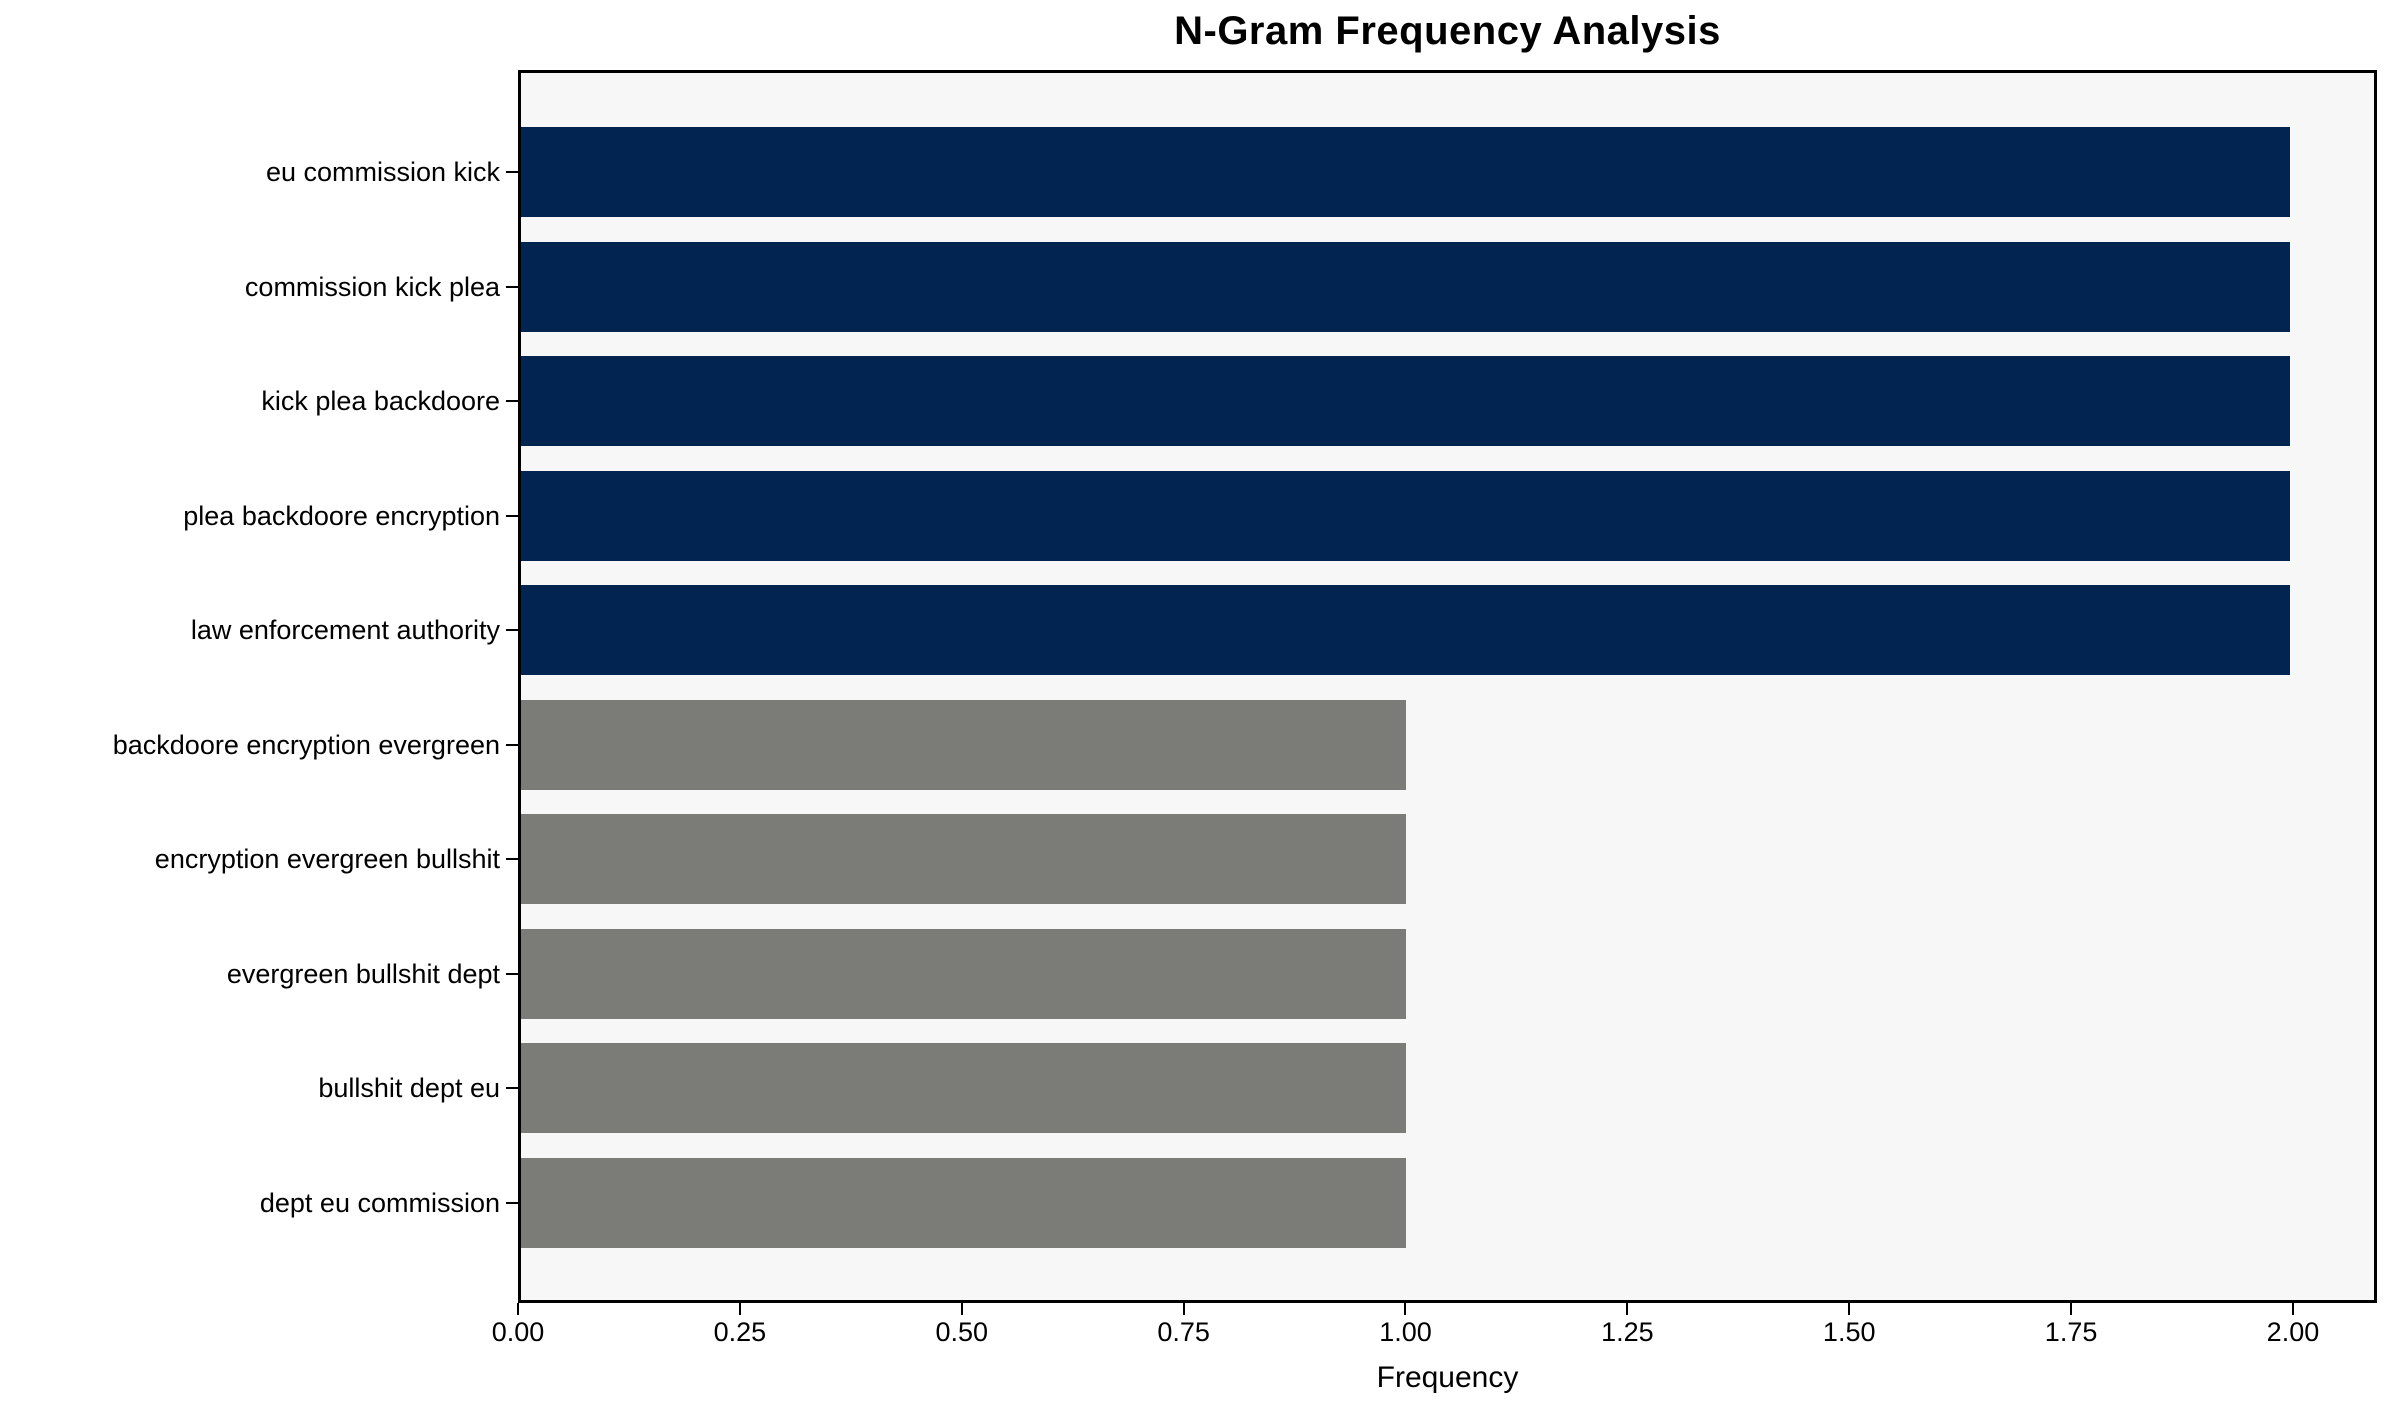 The height and width of the screenshot is (1414, 2397). What do you see at coordinates (2071, 1332) in the screenshot?
I see `x-tick-label: 1.75` at bounding box center [2071, 1332].